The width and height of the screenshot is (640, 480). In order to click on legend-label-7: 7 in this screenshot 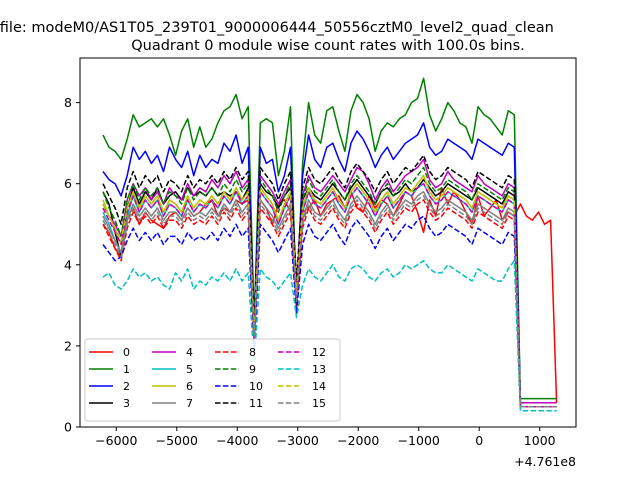, I will do `click(189, 403)`.